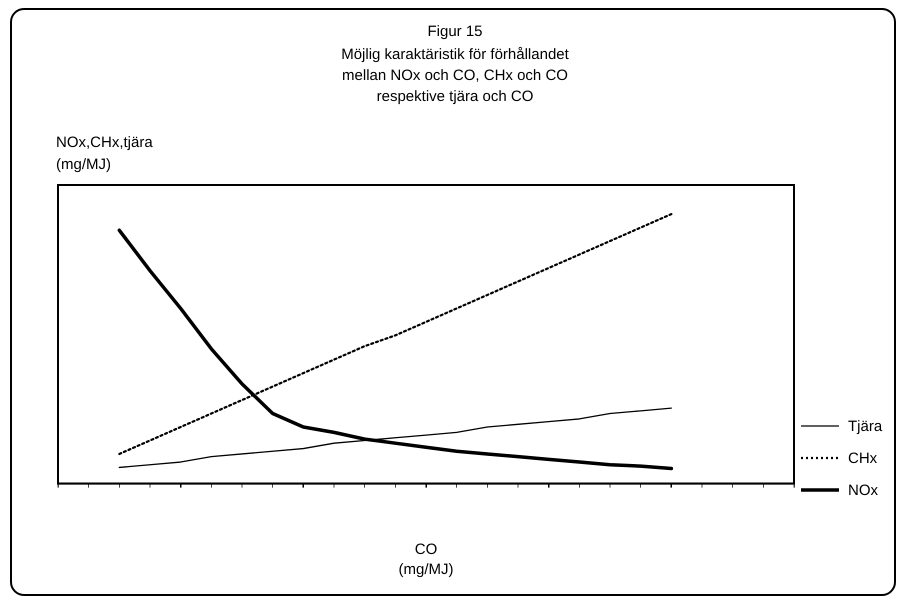 This screenshot has height=608, width=910. What do you see at coordinates (455, 76) in the screenshot?
I see `chart-subtitle: Möjlig karaktäristik för förhållandet mellan NOx och CO, CHx och CO respektive tjära och CO` at bounding box center [455, 76].